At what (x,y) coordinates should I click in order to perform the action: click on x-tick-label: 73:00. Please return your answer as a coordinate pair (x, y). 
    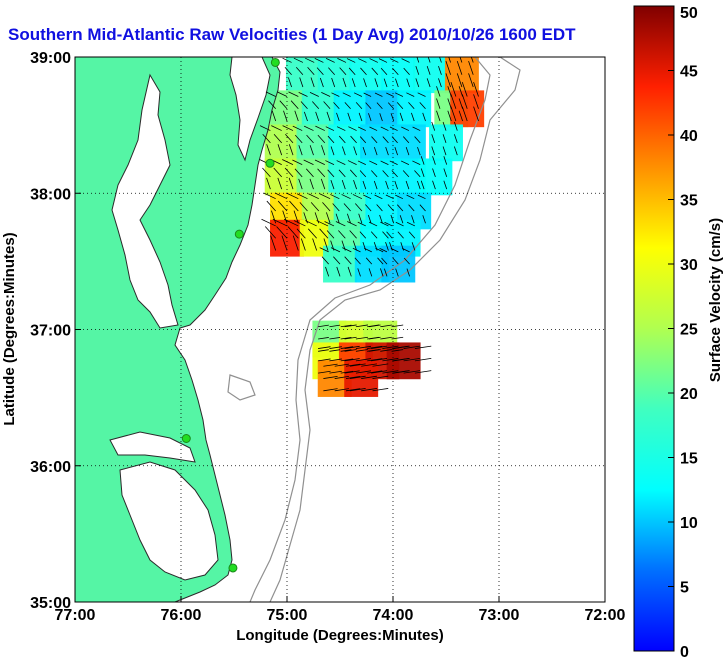
    Looking at the image, I should click on (499, 615).